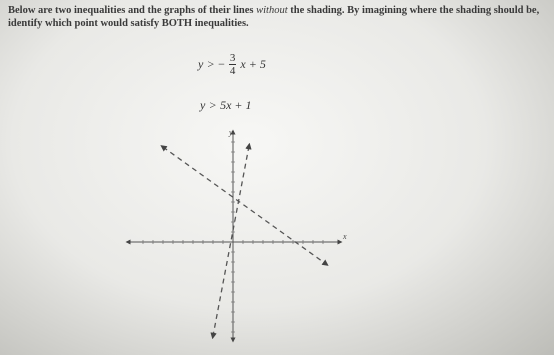 The height and width of the screenshot is (355, 554). What do you see at coordinates (236, 105) in the screenshot?
I see `rest: 5x + 1` at bounding box center [236, 105].